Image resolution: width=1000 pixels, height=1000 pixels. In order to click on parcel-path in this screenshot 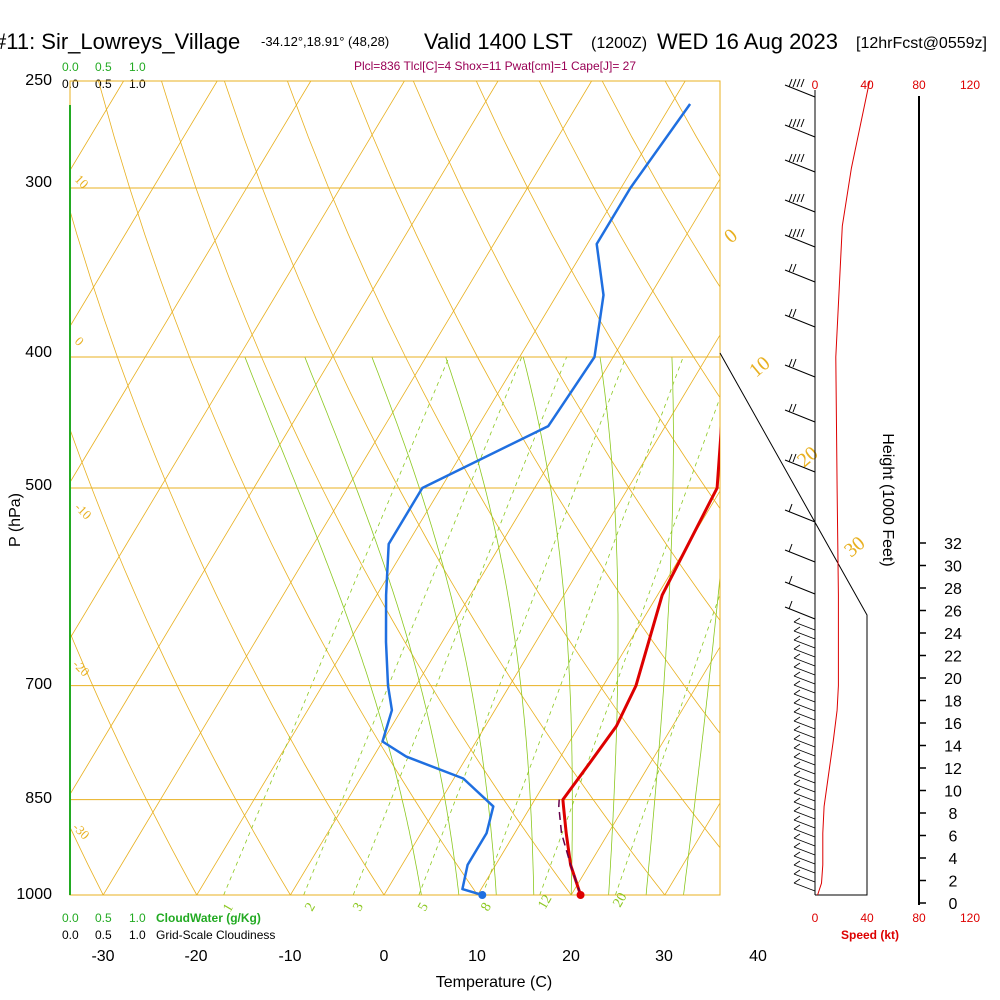, I will do `click(570, 847)`.